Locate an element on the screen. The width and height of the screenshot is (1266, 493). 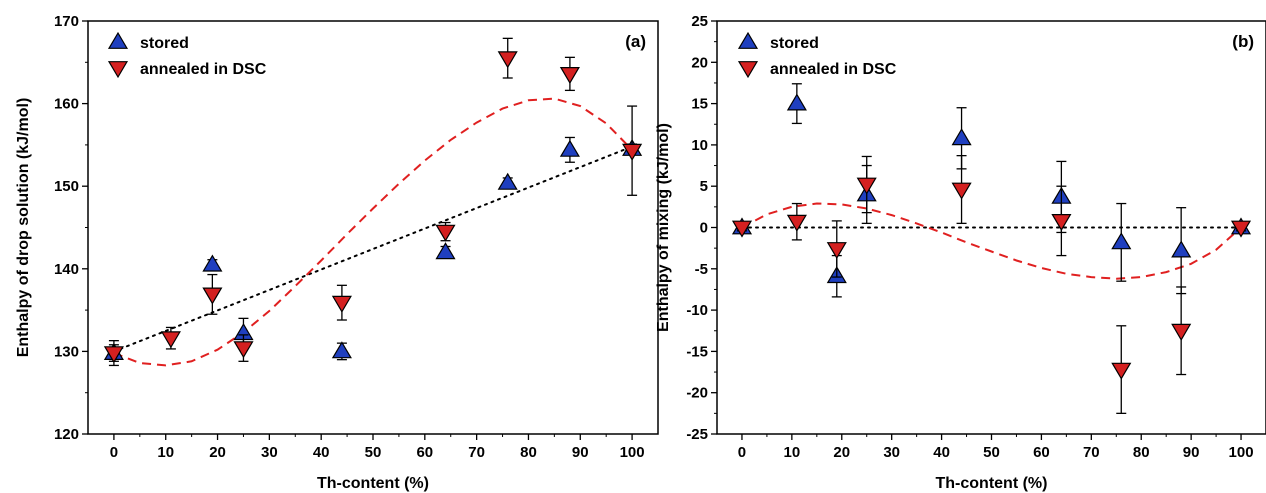
y-tick-label: 10 is located at coordinates (699, 145).